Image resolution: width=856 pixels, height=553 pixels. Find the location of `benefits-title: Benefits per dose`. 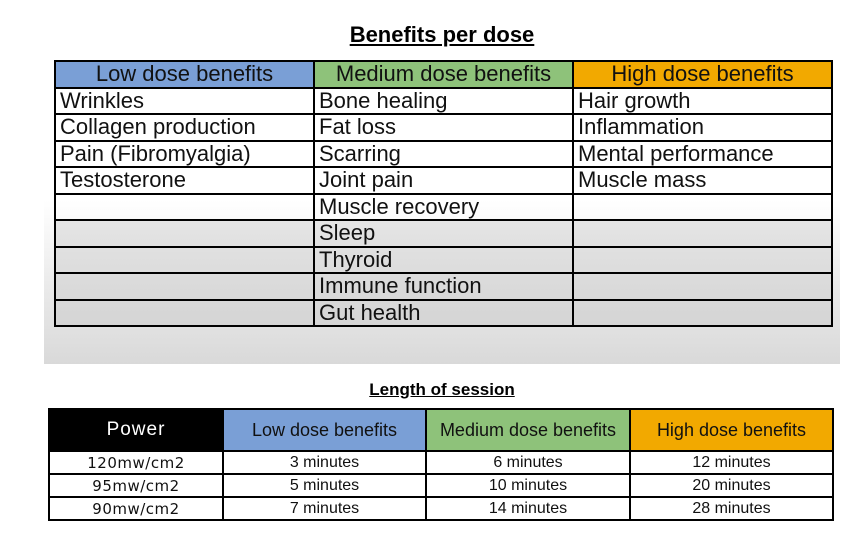

benefits-title: Benefits per dose is located at coordinates (442, 34).